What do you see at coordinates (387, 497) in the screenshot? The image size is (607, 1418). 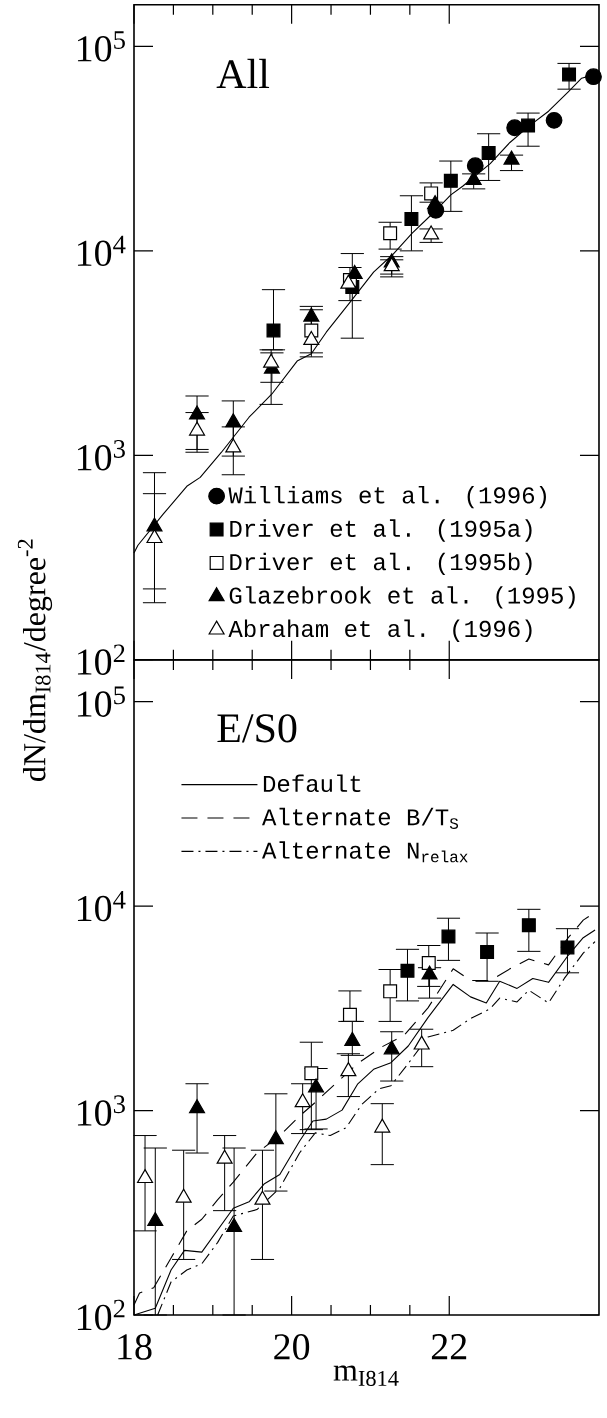 I see `legend-label: Williams et al. (1996)` at bounding box center [387, 497].